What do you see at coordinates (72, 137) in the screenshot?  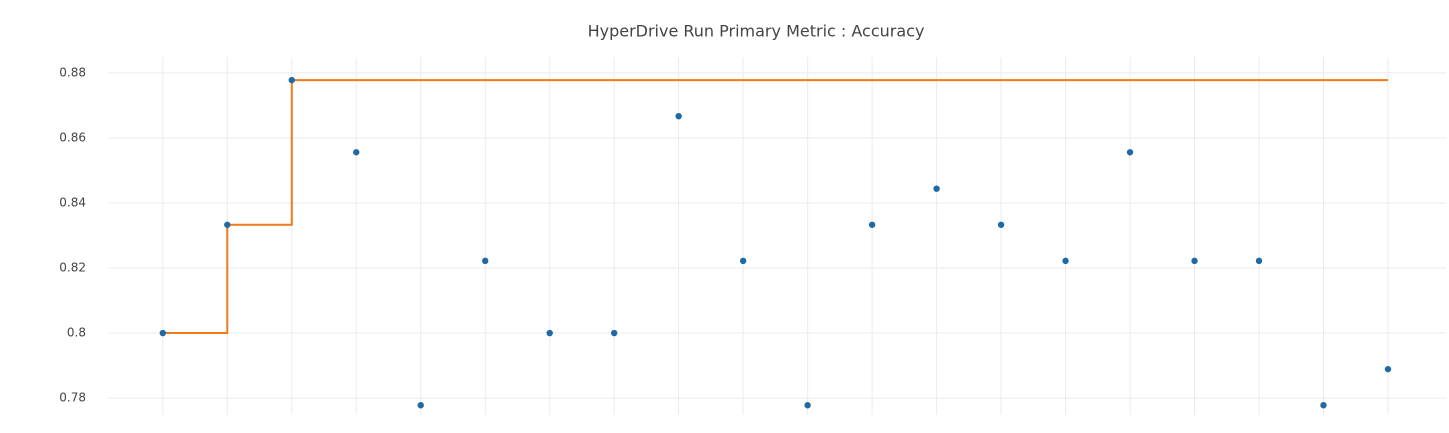 I see `y-tick-label: 0.86` at bounding box center [72, 137].